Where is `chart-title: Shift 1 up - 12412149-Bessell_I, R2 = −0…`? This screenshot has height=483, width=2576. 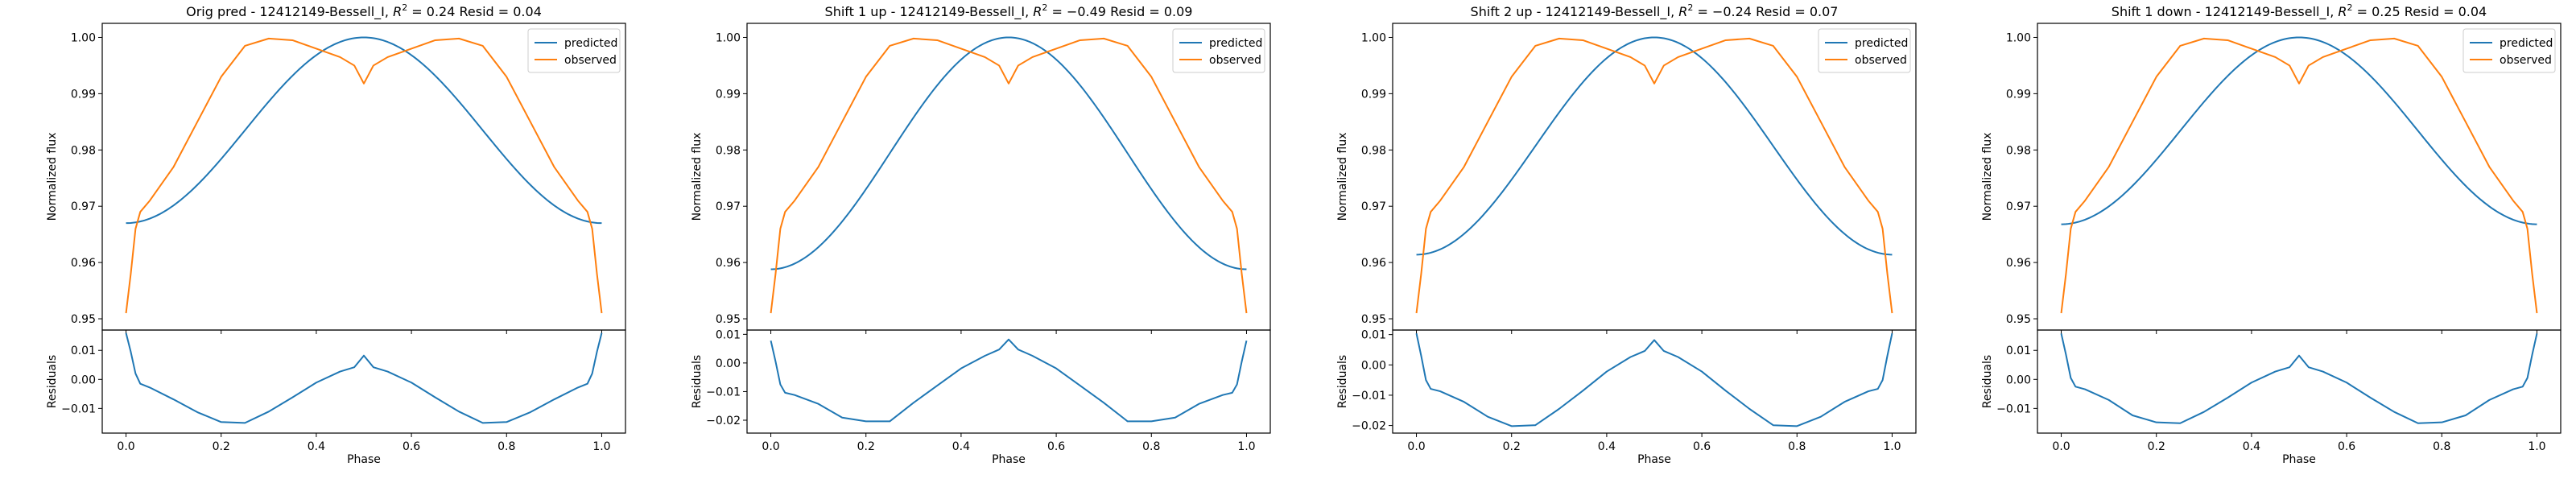 chart-title: Shift 1 up - 12412149-Bessell_I, R2 = −0… is located at coordinates (1009, 11).